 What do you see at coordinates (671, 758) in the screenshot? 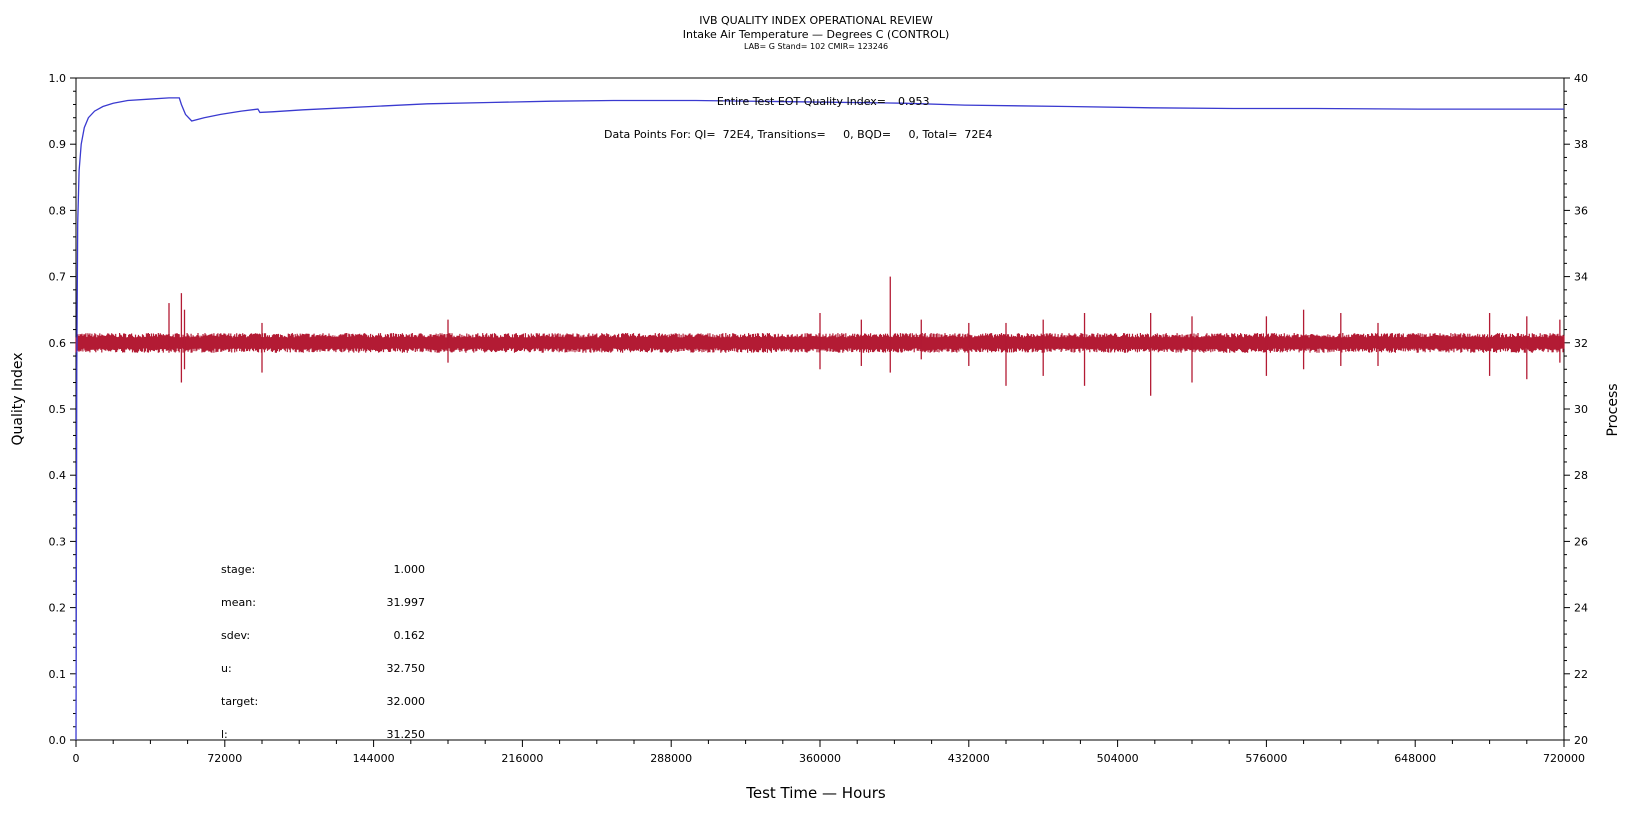
I see `x-tick-label: 288000` at bounding box center [671, 758].